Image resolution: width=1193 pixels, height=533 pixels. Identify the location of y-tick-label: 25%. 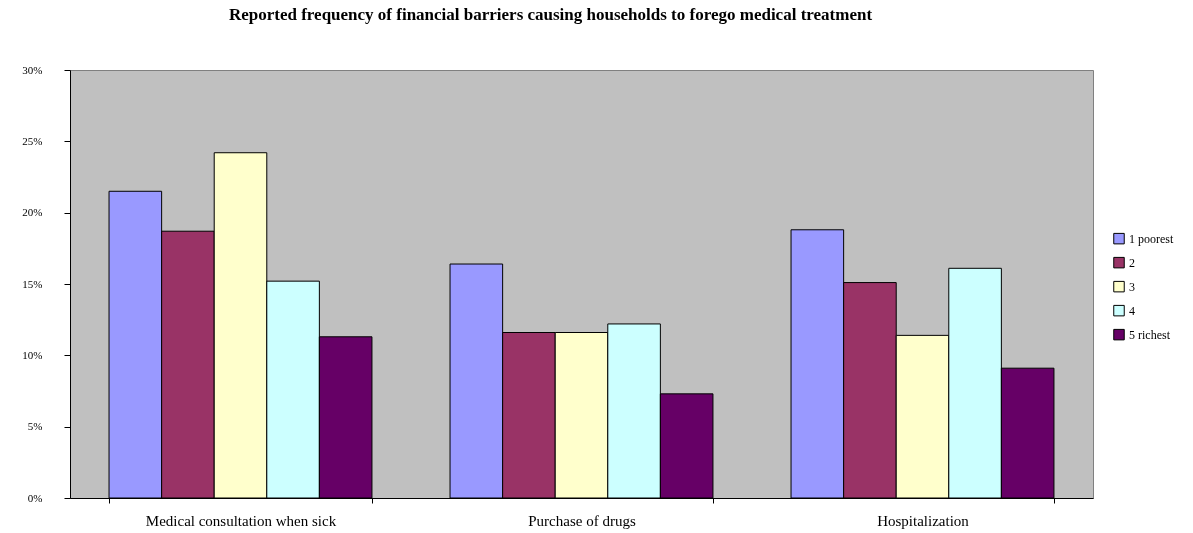
(32, 140).